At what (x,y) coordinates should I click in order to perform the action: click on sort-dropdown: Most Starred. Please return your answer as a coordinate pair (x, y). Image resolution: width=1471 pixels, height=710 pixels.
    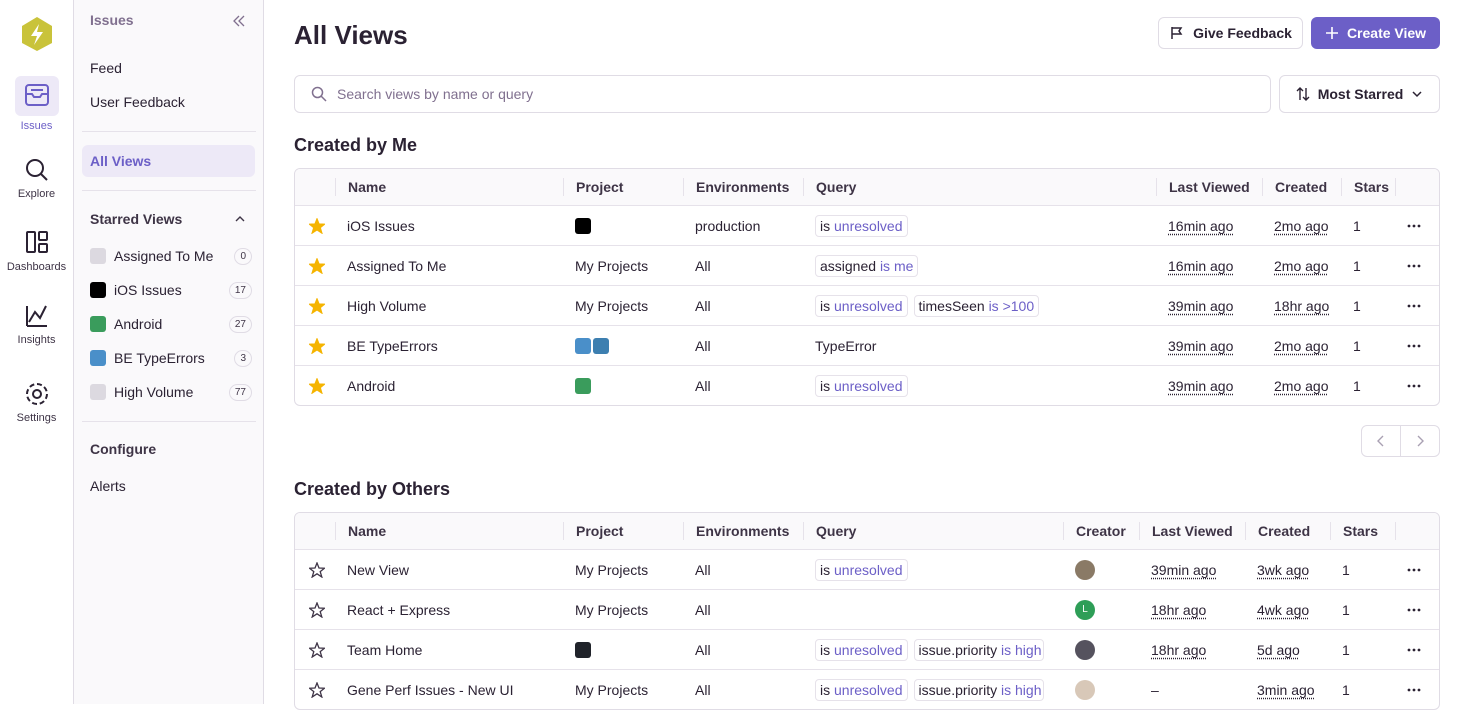
    Looking at the image, I should click on (1359, 94).